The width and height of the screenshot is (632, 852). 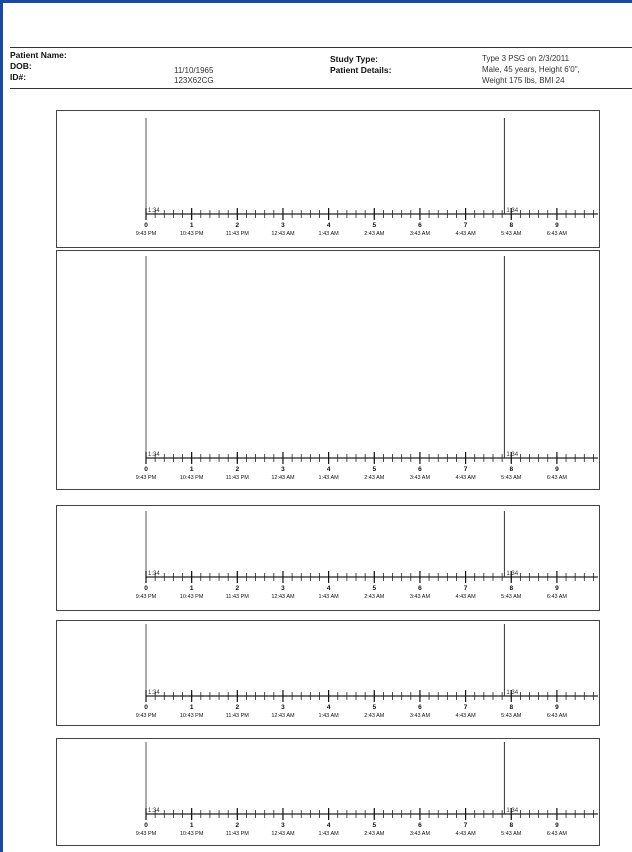 What do you see at coordinates (317, 25) in the screenshot?
I see `top-margin` at bounding box center [317, 25].